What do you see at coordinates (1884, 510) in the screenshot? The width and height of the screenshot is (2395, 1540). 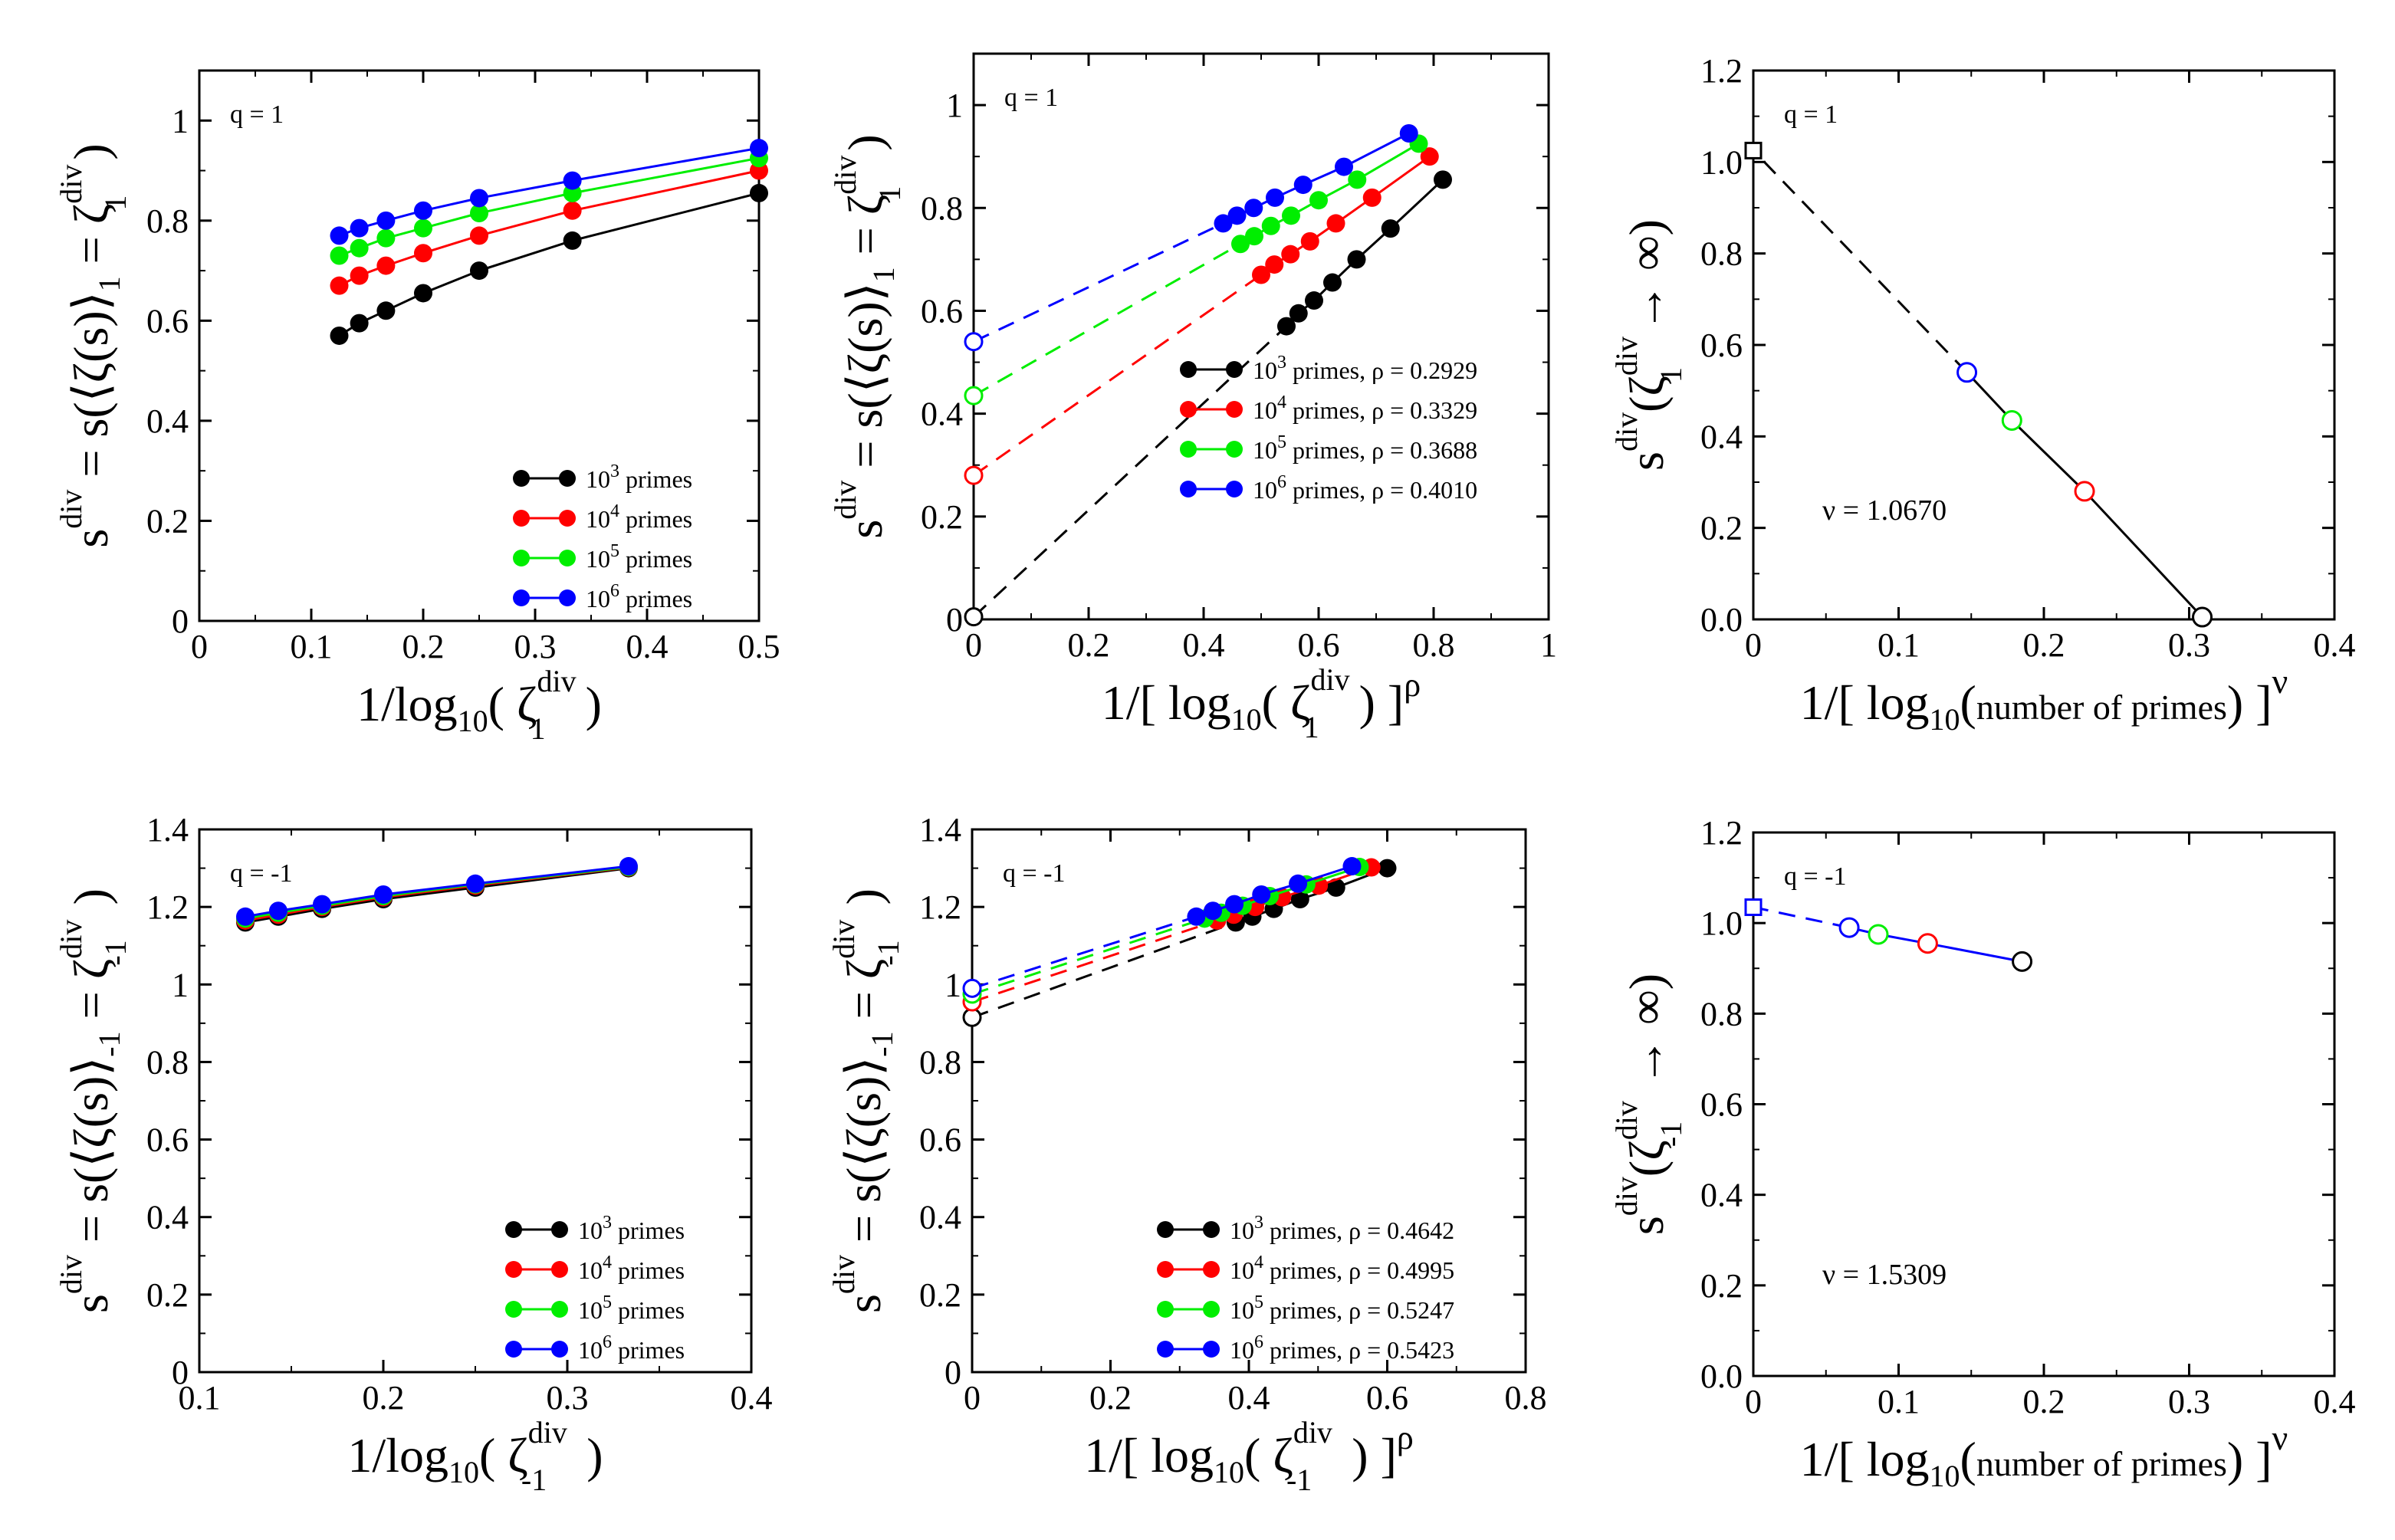 I see `nu-label: ν = 1.0670` at bounding box center [1884, 510].